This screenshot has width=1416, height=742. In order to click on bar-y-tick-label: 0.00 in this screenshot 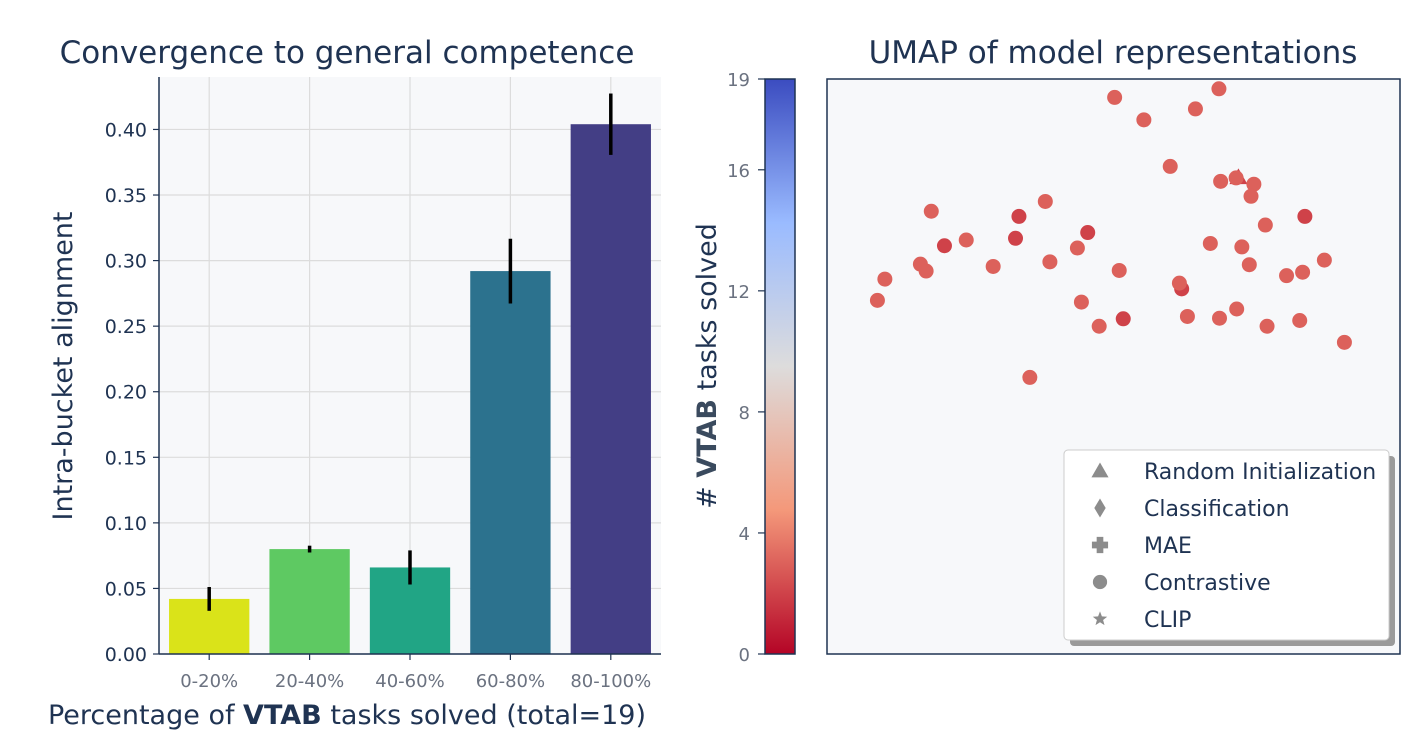, I will do `click(126, 655)`.